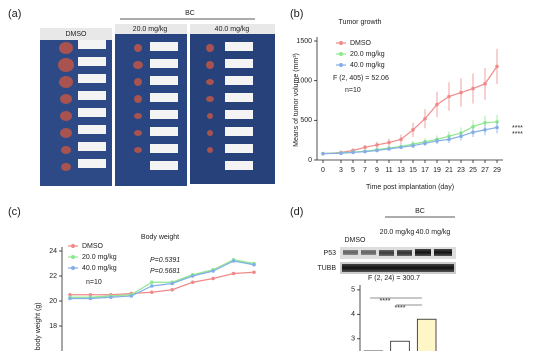  Describe the element at coordinates (296, 212) in the screenshot. I see `panel-label: (d)` at that location.